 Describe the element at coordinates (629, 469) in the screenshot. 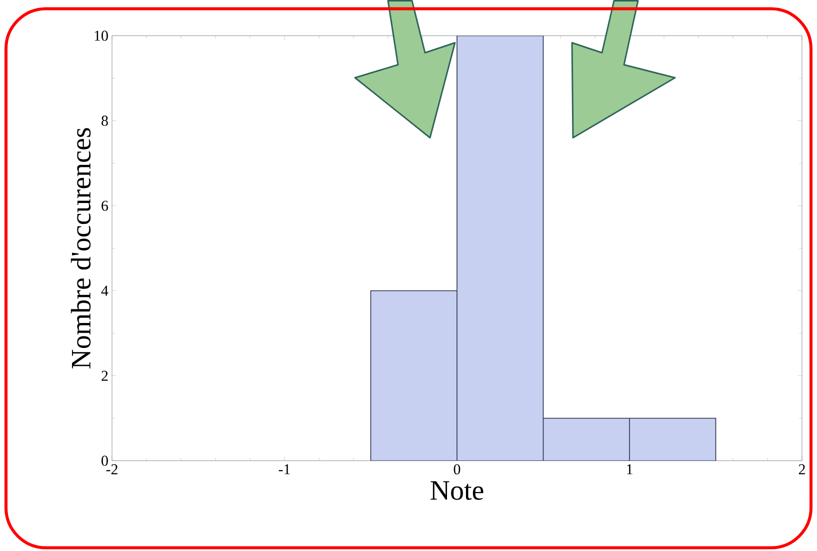

I see `x-tick-label: 1` at that location.